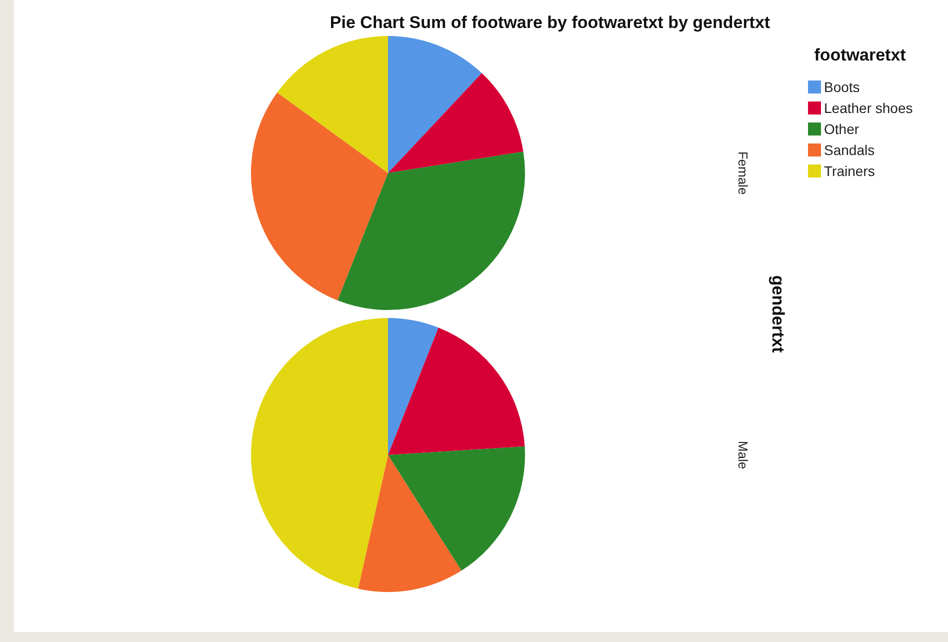 The width and height of the screenshot is (948, 642). Describe the element at coordinates (860, 55) in the screenshot. I see `legend-title: footwaretxt` at that location.